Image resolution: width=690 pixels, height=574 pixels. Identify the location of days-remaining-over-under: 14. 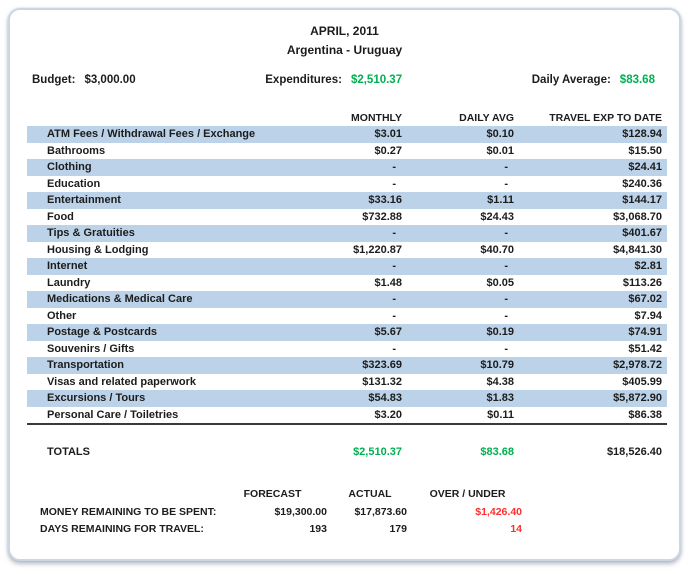
(516, 528).